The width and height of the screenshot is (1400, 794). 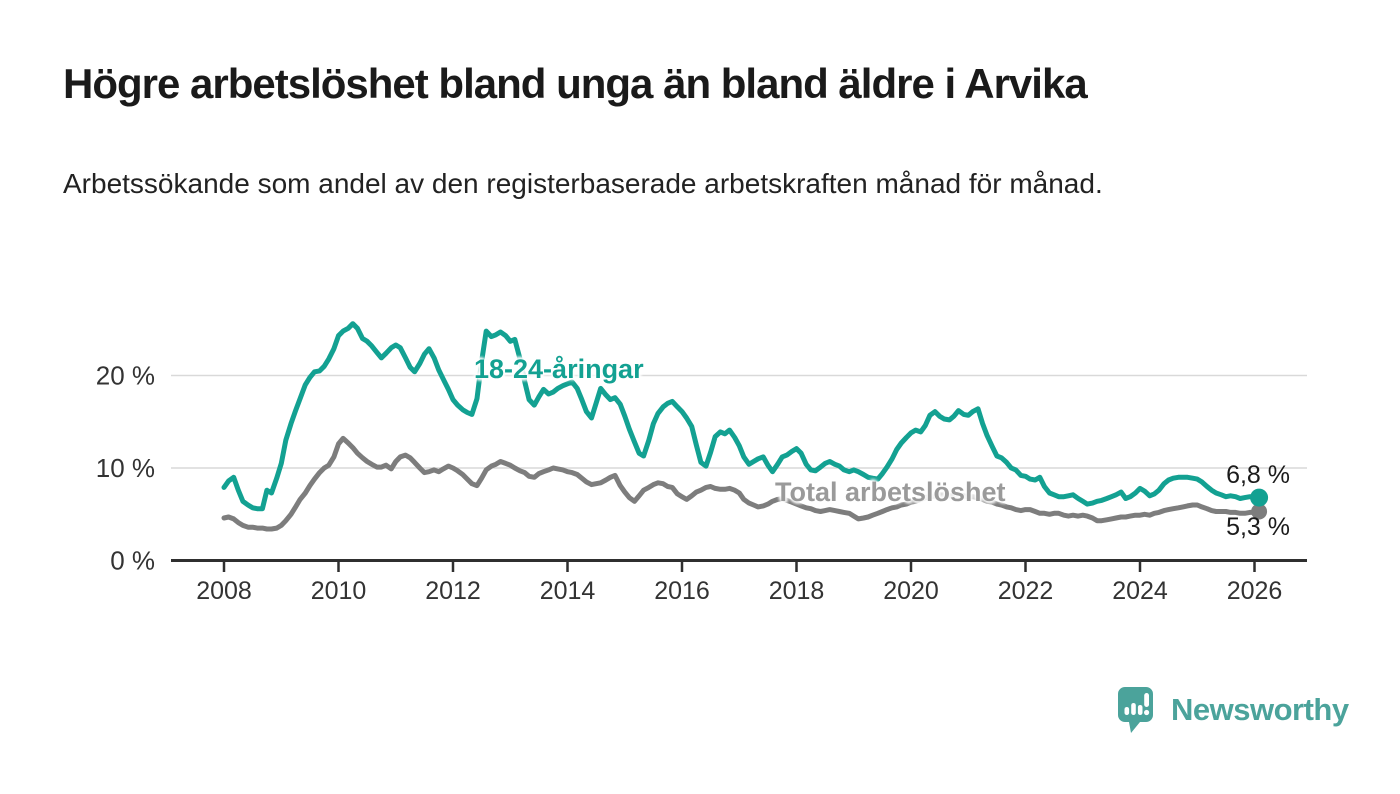 I want to click on y-axis-label: 20 %, so click(x=125, y=376).